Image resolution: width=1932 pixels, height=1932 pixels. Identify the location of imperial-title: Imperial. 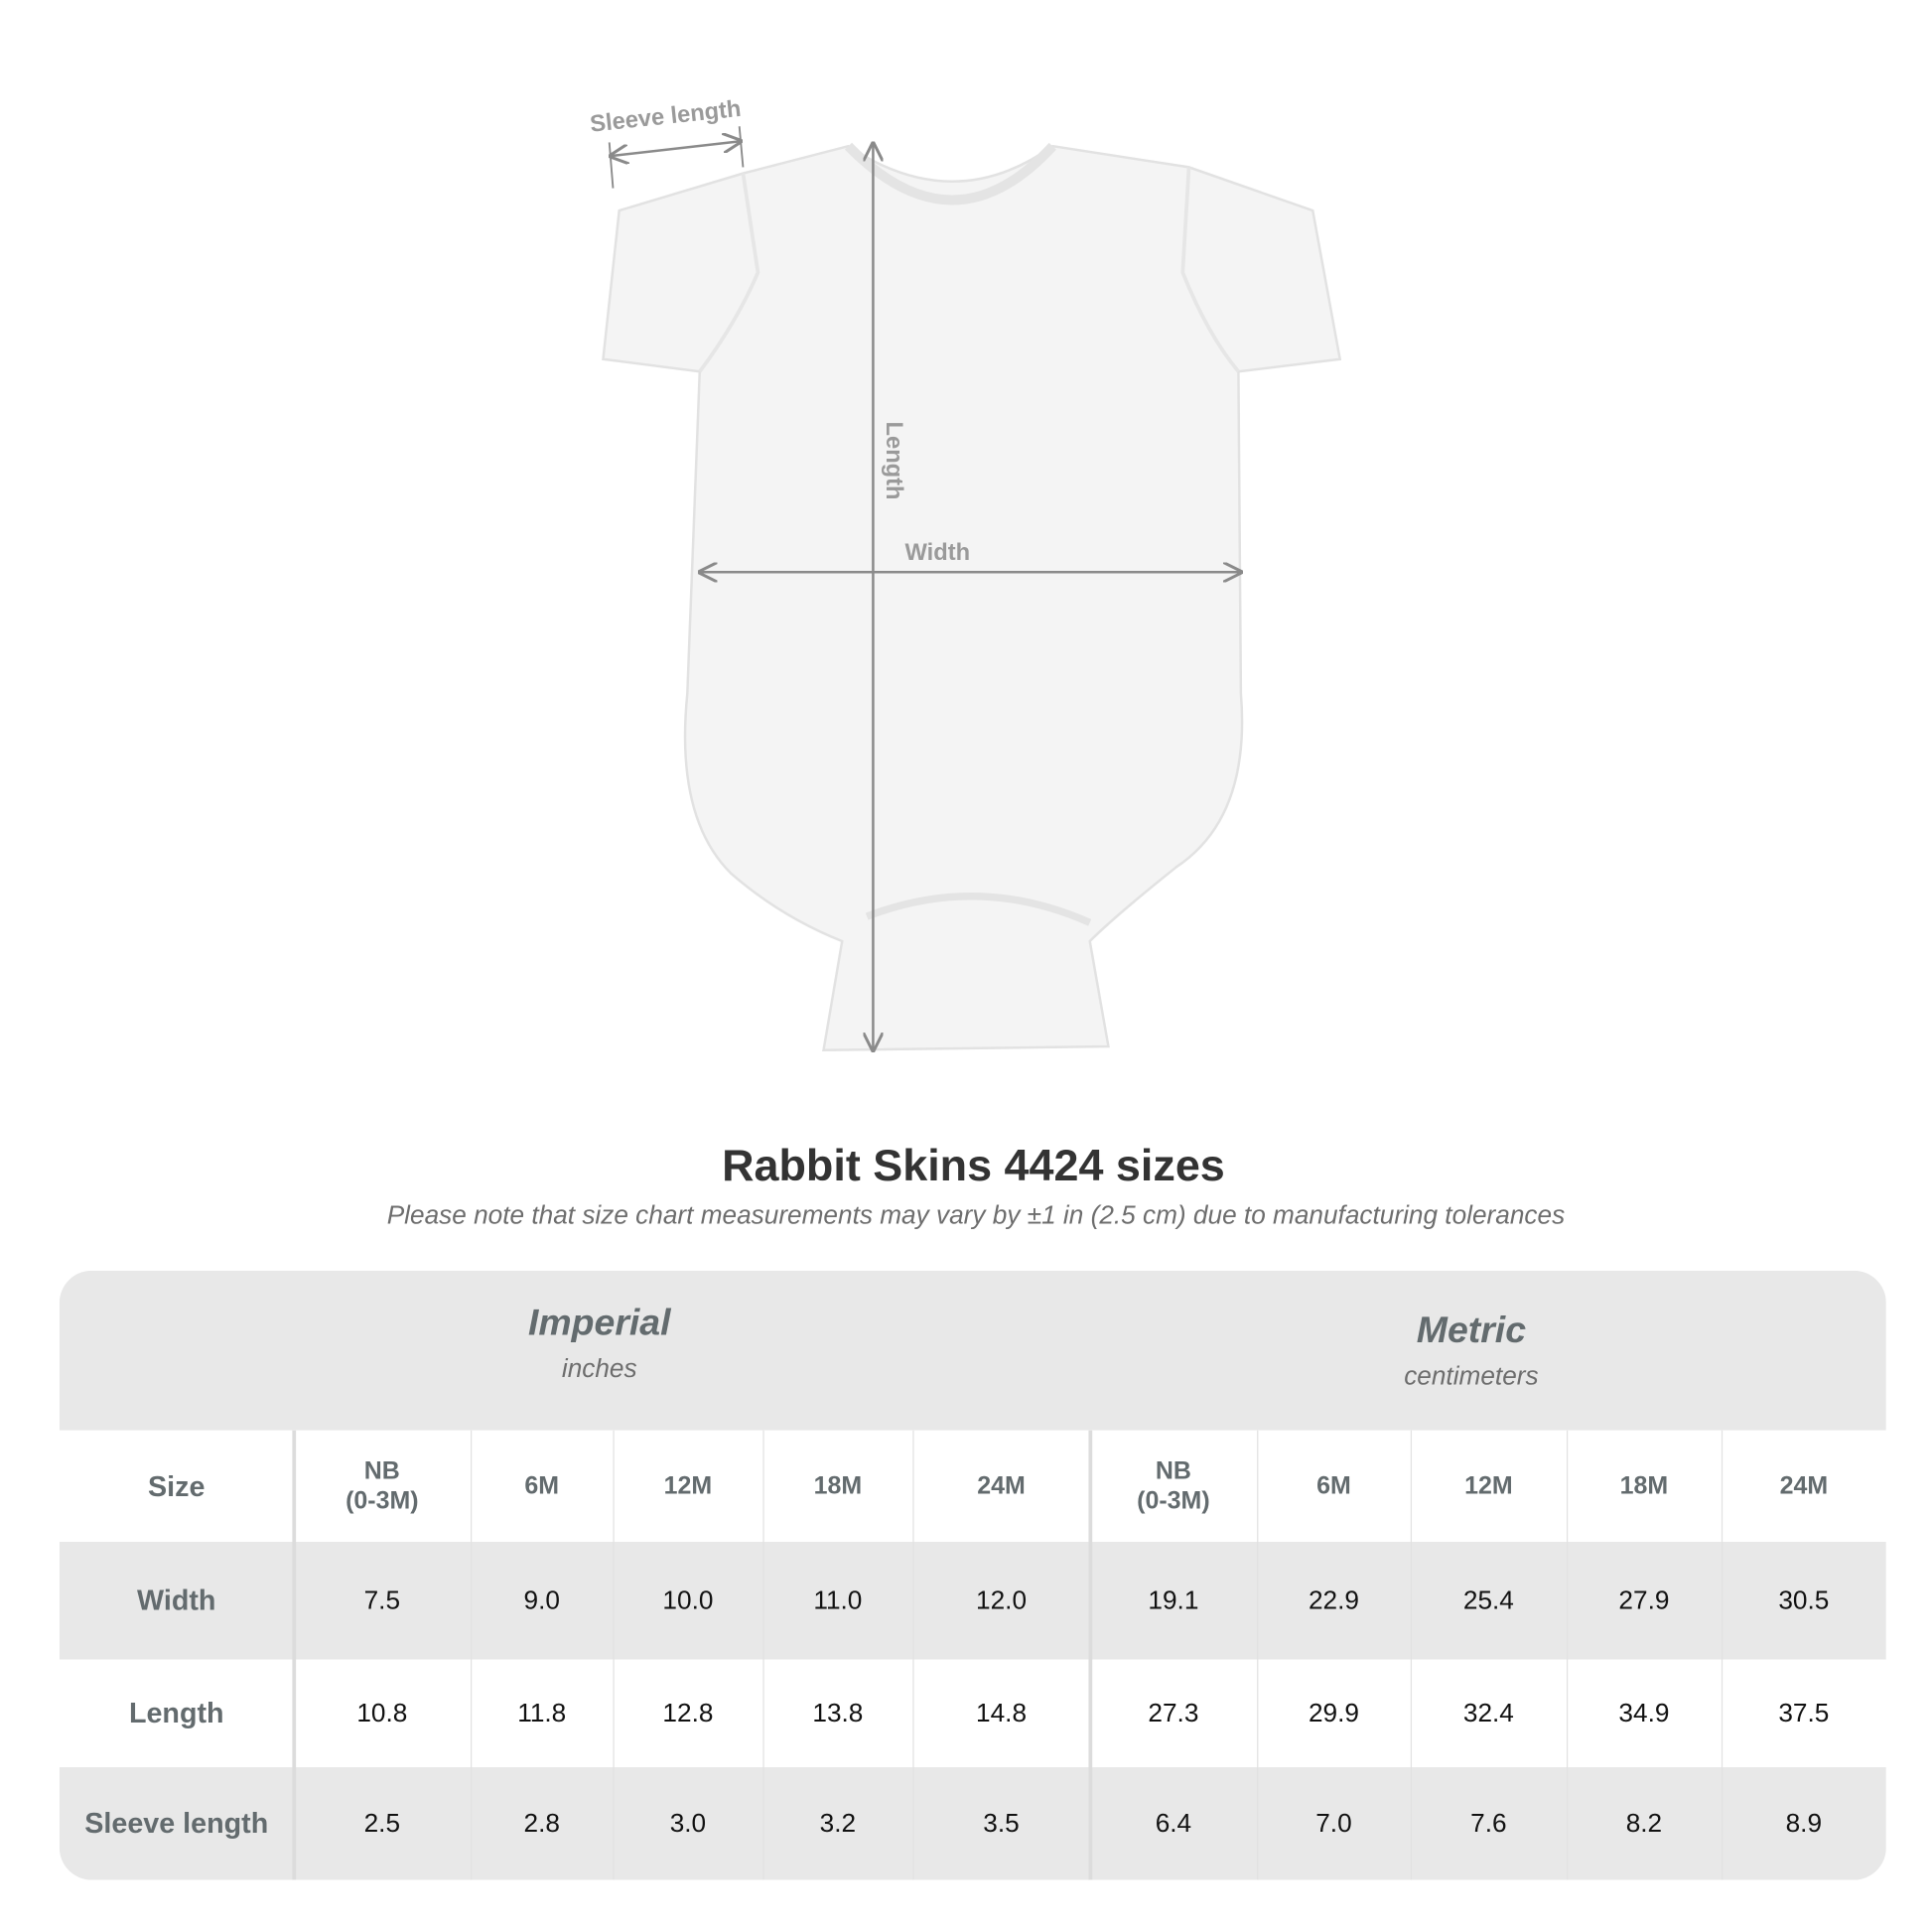
(599, 1324).